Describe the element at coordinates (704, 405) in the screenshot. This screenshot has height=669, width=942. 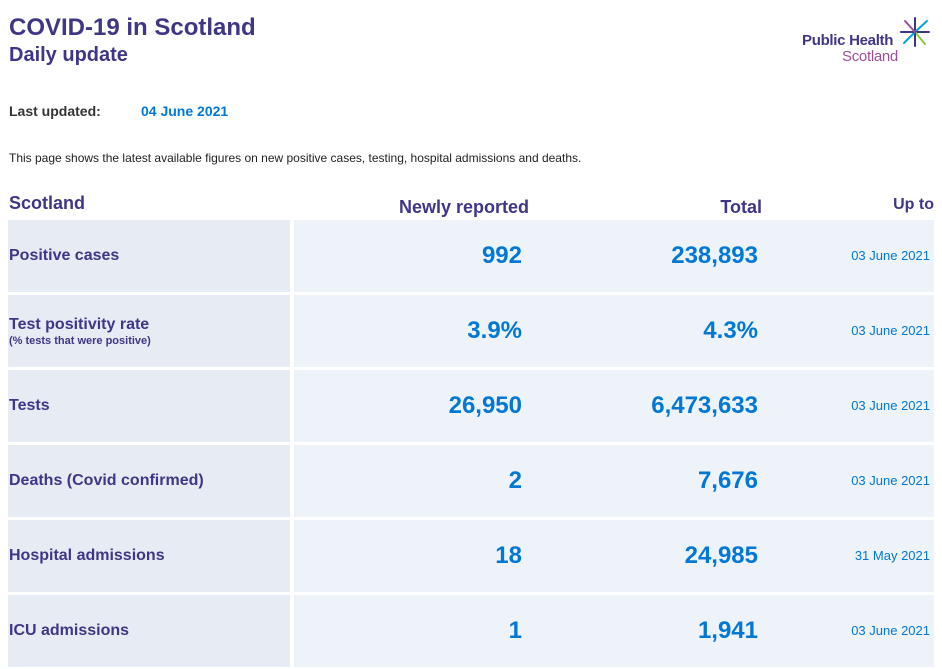
I see `total-value: 6,473,633` at that location.